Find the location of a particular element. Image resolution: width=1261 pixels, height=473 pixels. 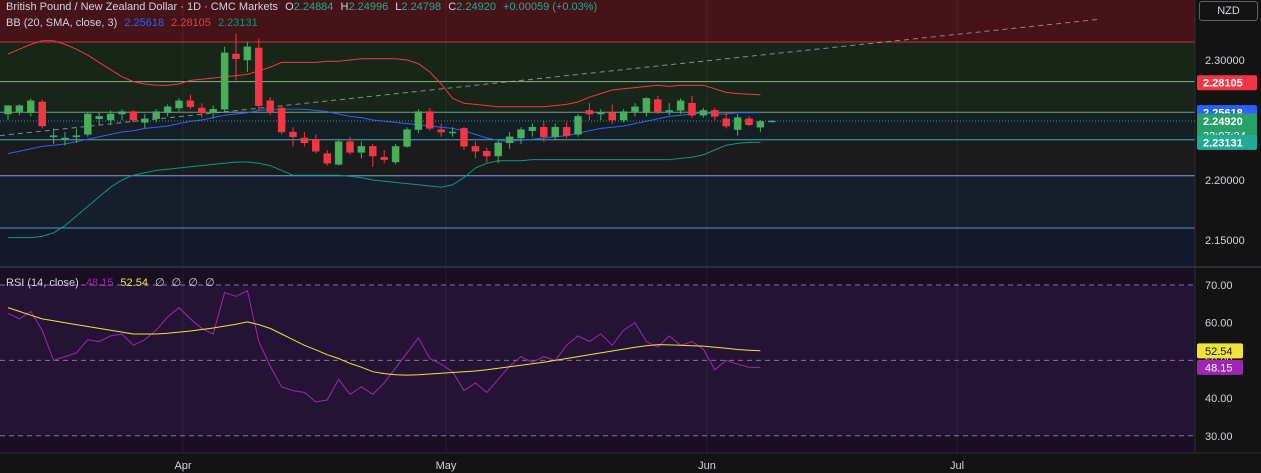

bb-lower-line is located at coordinates (384, 190).